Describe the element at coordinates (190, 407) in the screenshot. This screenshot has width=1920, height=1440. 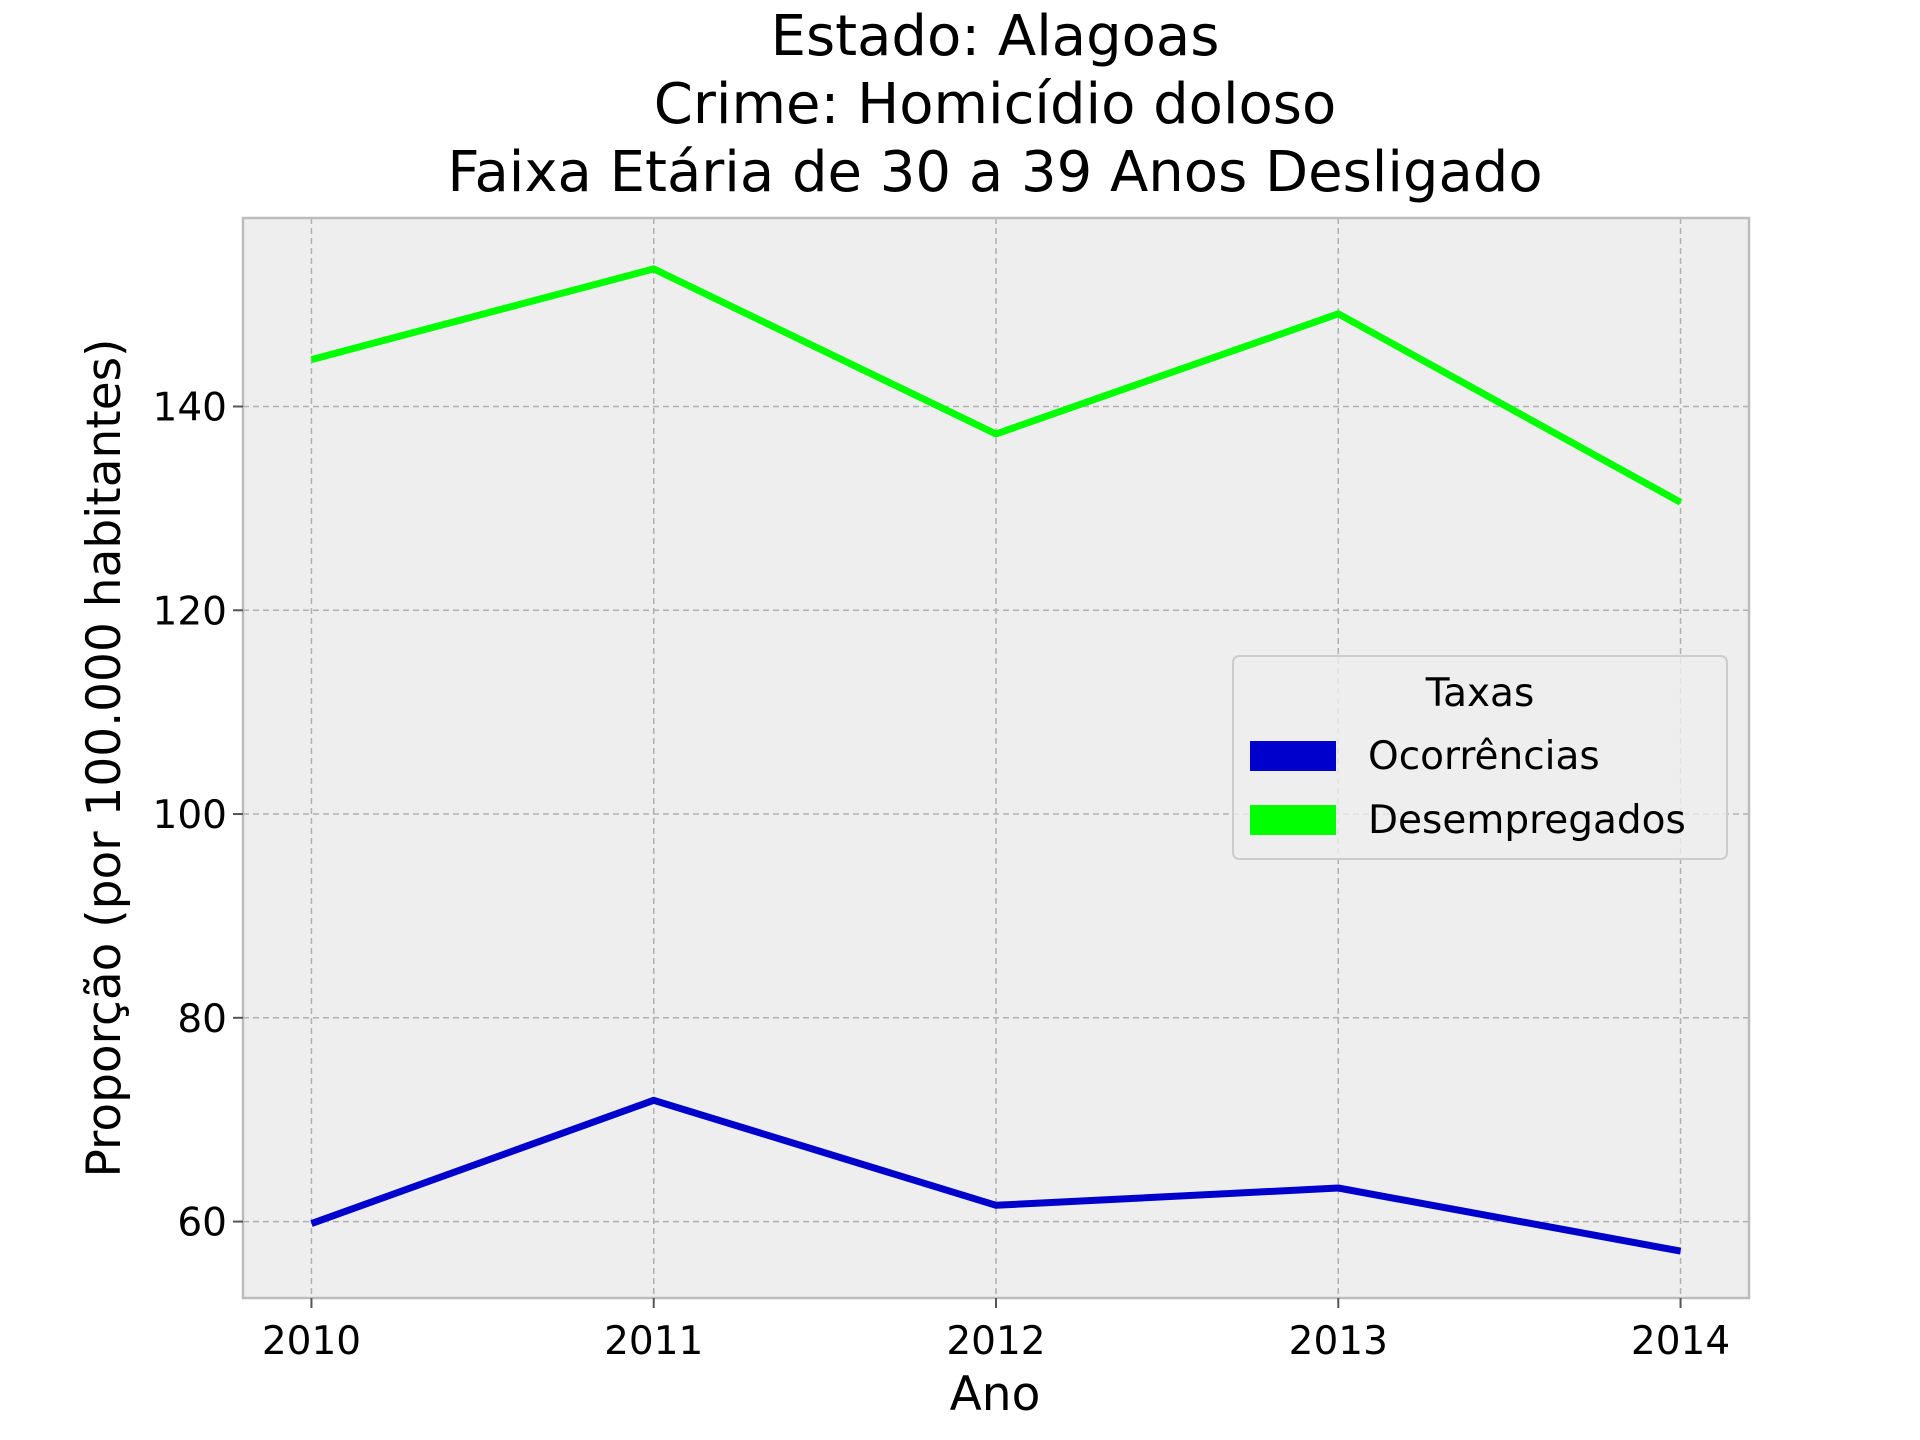
I see `y-tick-label: 140` at that location.